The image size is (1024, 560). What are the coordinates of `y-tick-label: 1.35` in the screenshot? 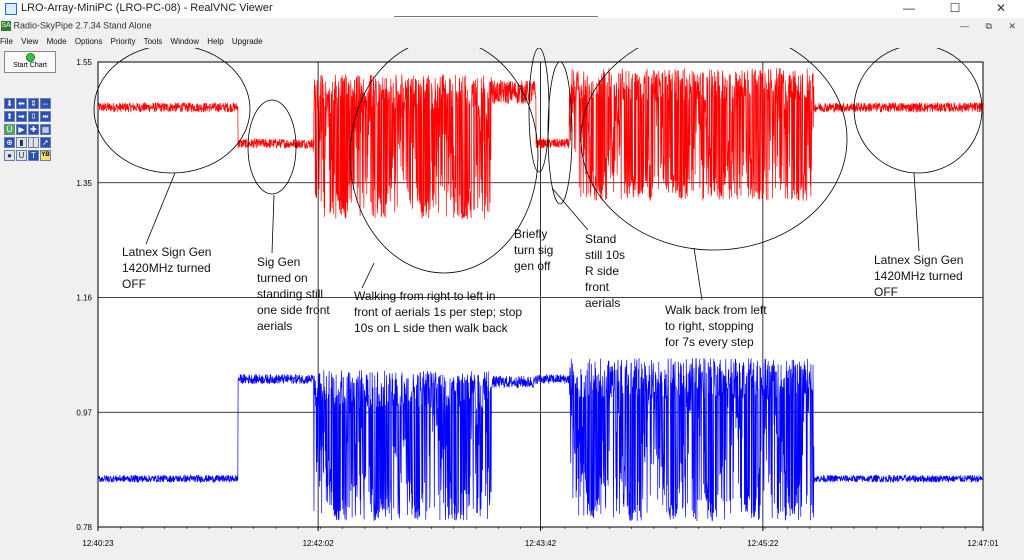 It's located at (84, 183).